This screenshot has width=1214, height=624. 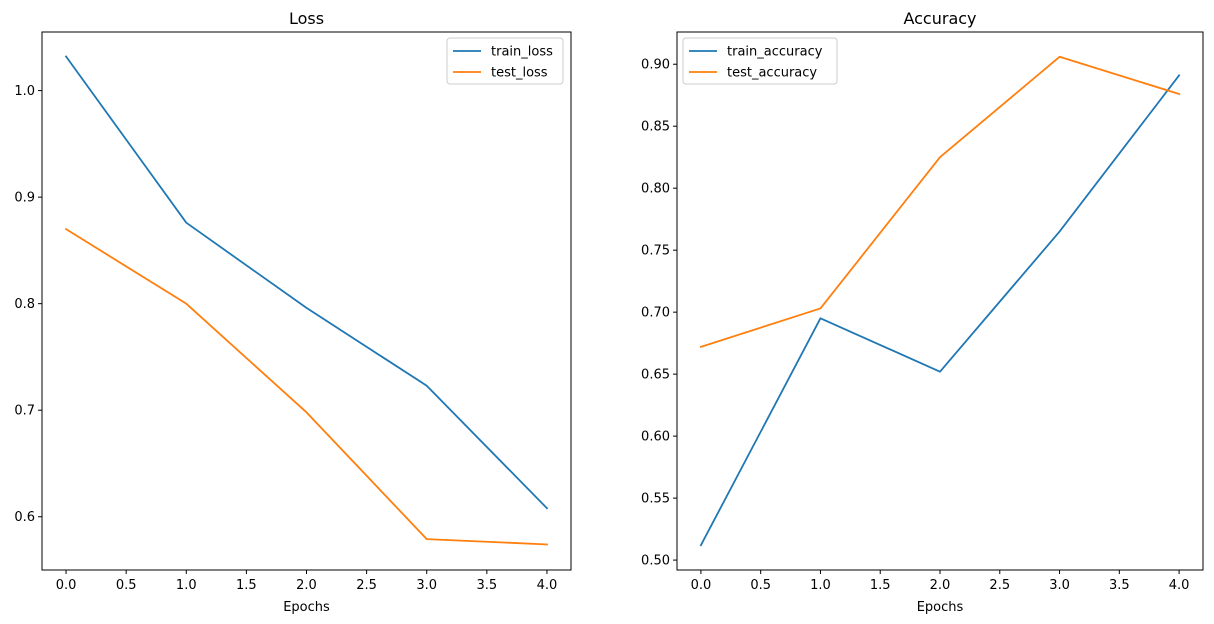 I want to click on legend-box, so click(x=760, y=61).